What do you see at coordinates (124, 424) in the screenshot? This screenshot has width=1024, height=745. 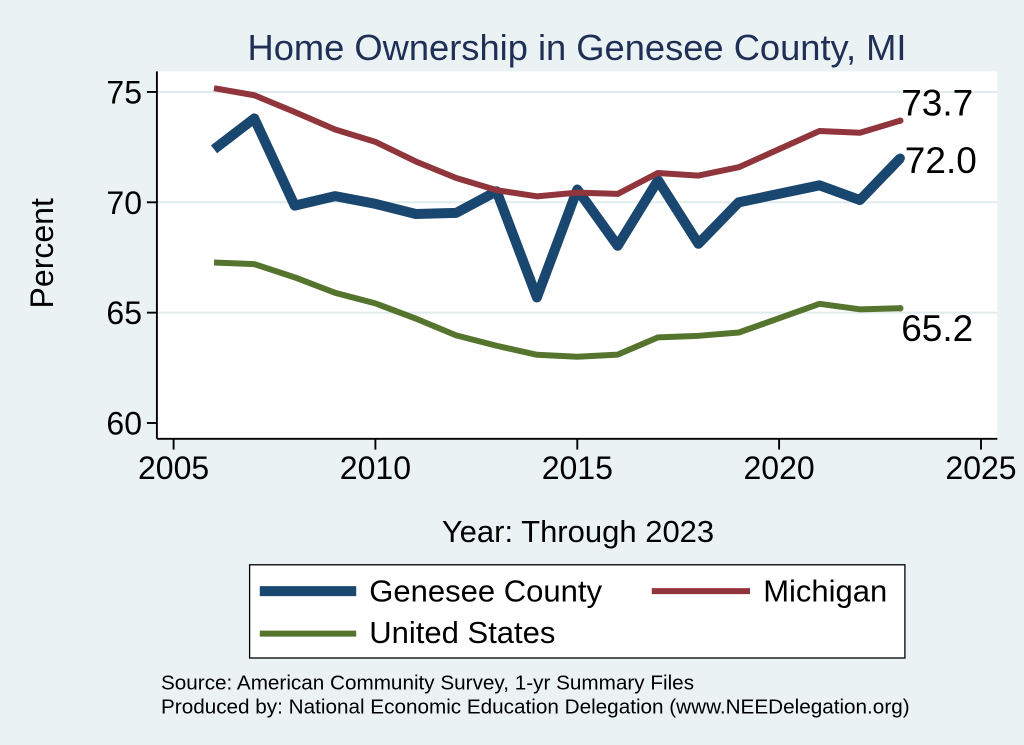 I see `svg-text: 60` at bounding box center [124, 424].